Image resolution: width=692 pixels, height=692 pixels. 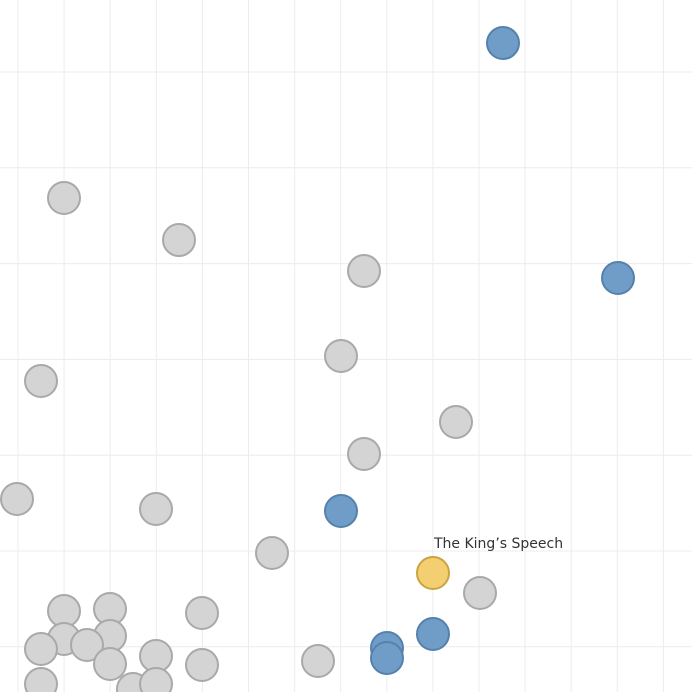 I want to click on mark-labels: The King’s Speech, so click(x=498, y=544).